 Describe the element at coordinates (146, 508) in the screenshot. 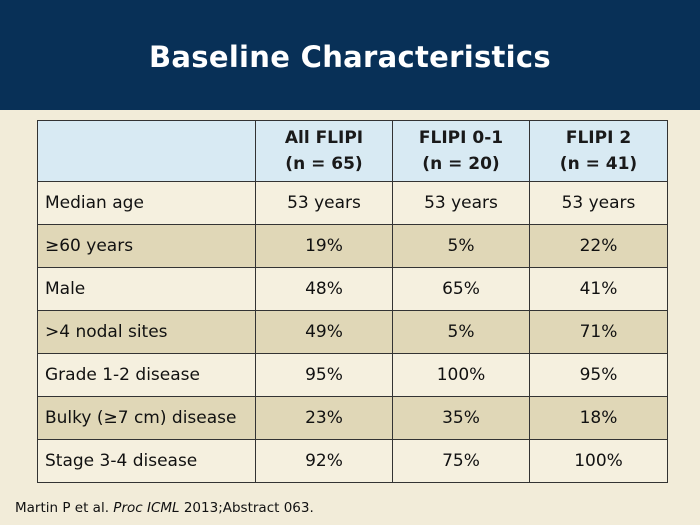

I see `citation-journal: Proc ICML` at that location.